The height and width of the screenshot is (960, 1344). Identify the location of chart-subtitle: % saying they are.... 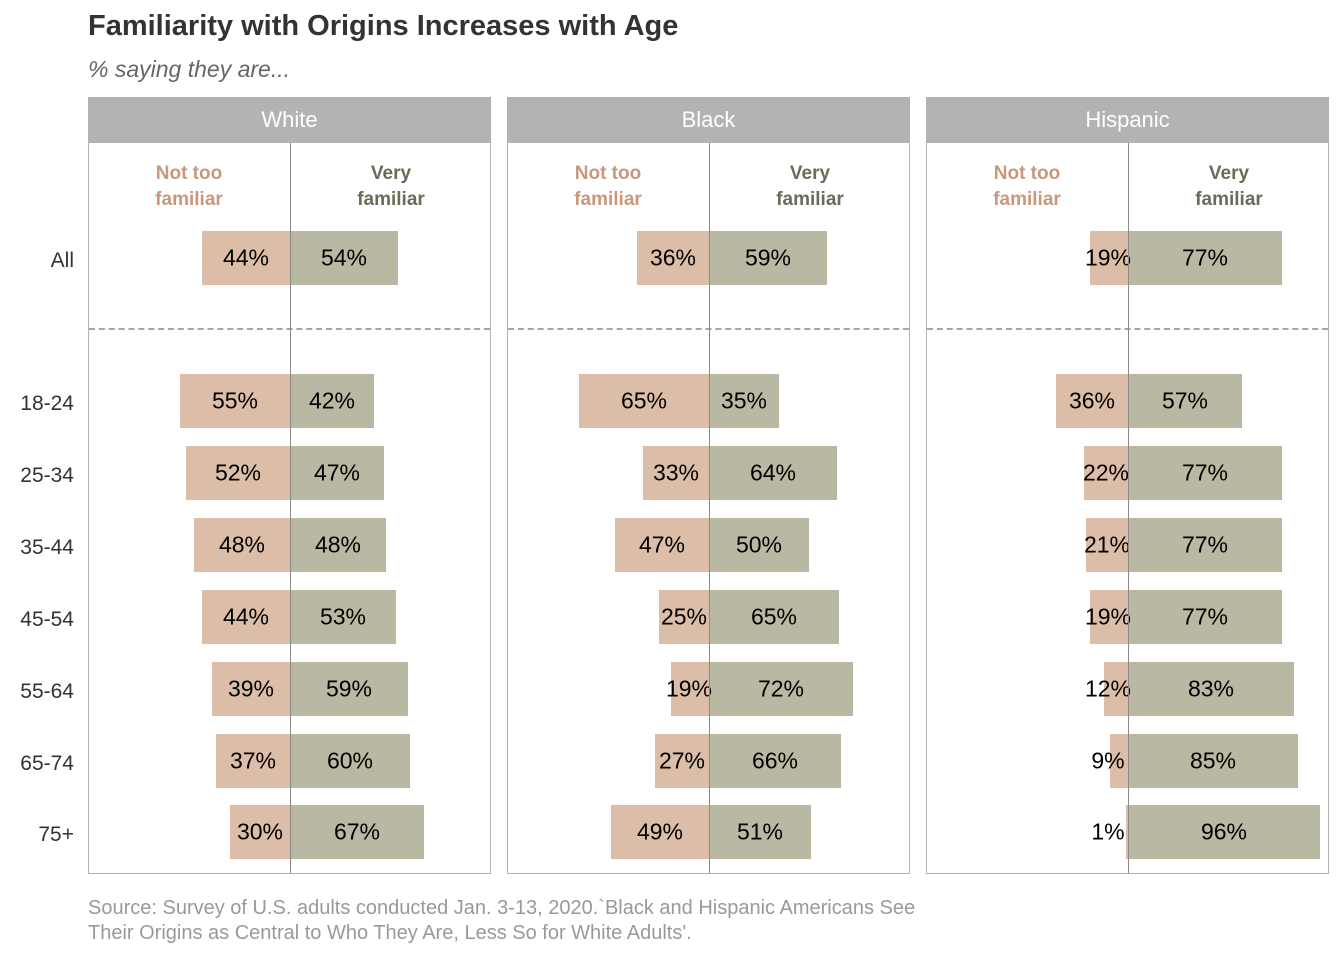
(189, 69).